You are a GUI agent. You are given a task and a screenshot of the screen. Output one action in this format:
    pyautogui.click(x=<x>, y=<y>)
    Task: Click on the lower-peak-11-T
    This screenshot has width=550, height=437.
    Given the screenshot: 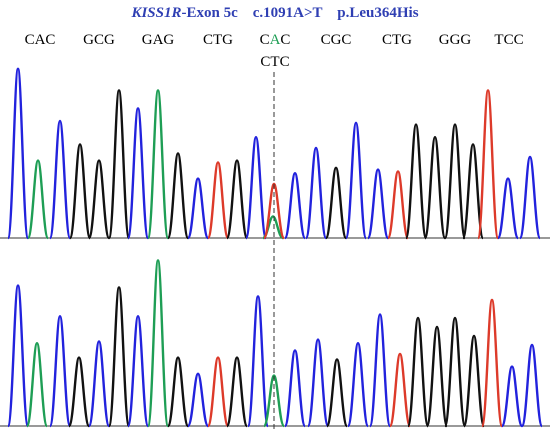 What is the action you would take?
    pyautogui.click(x=218, y=392)
    